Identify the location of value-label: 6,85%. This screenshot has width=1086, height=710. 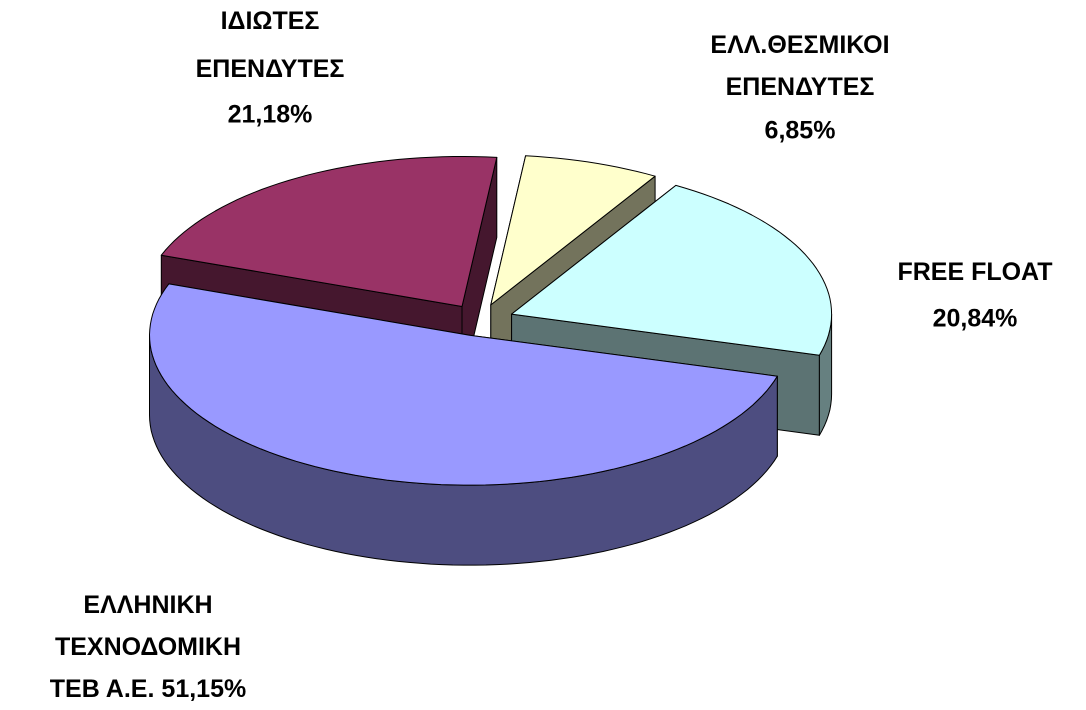
(800, 131).